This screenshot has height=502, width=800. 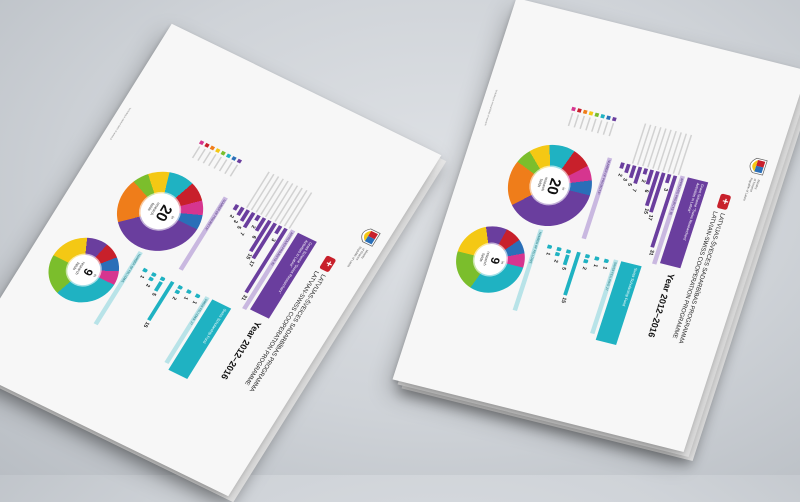 What do you see at coordinates (629, 287) in the screenshot?
I see `scholarship-title: Swiss Scholarship Fund` at bounding box center [629, 287].